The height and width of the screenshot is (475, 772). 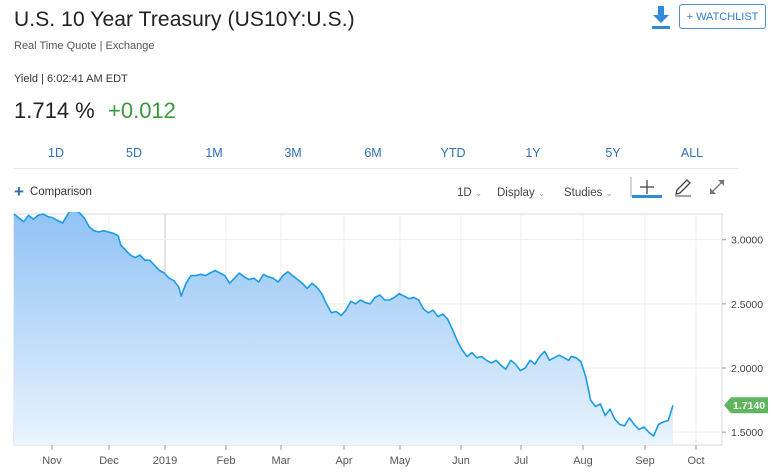 I want to click on range-tab-1m: 1M, so click(x=214, y=153).